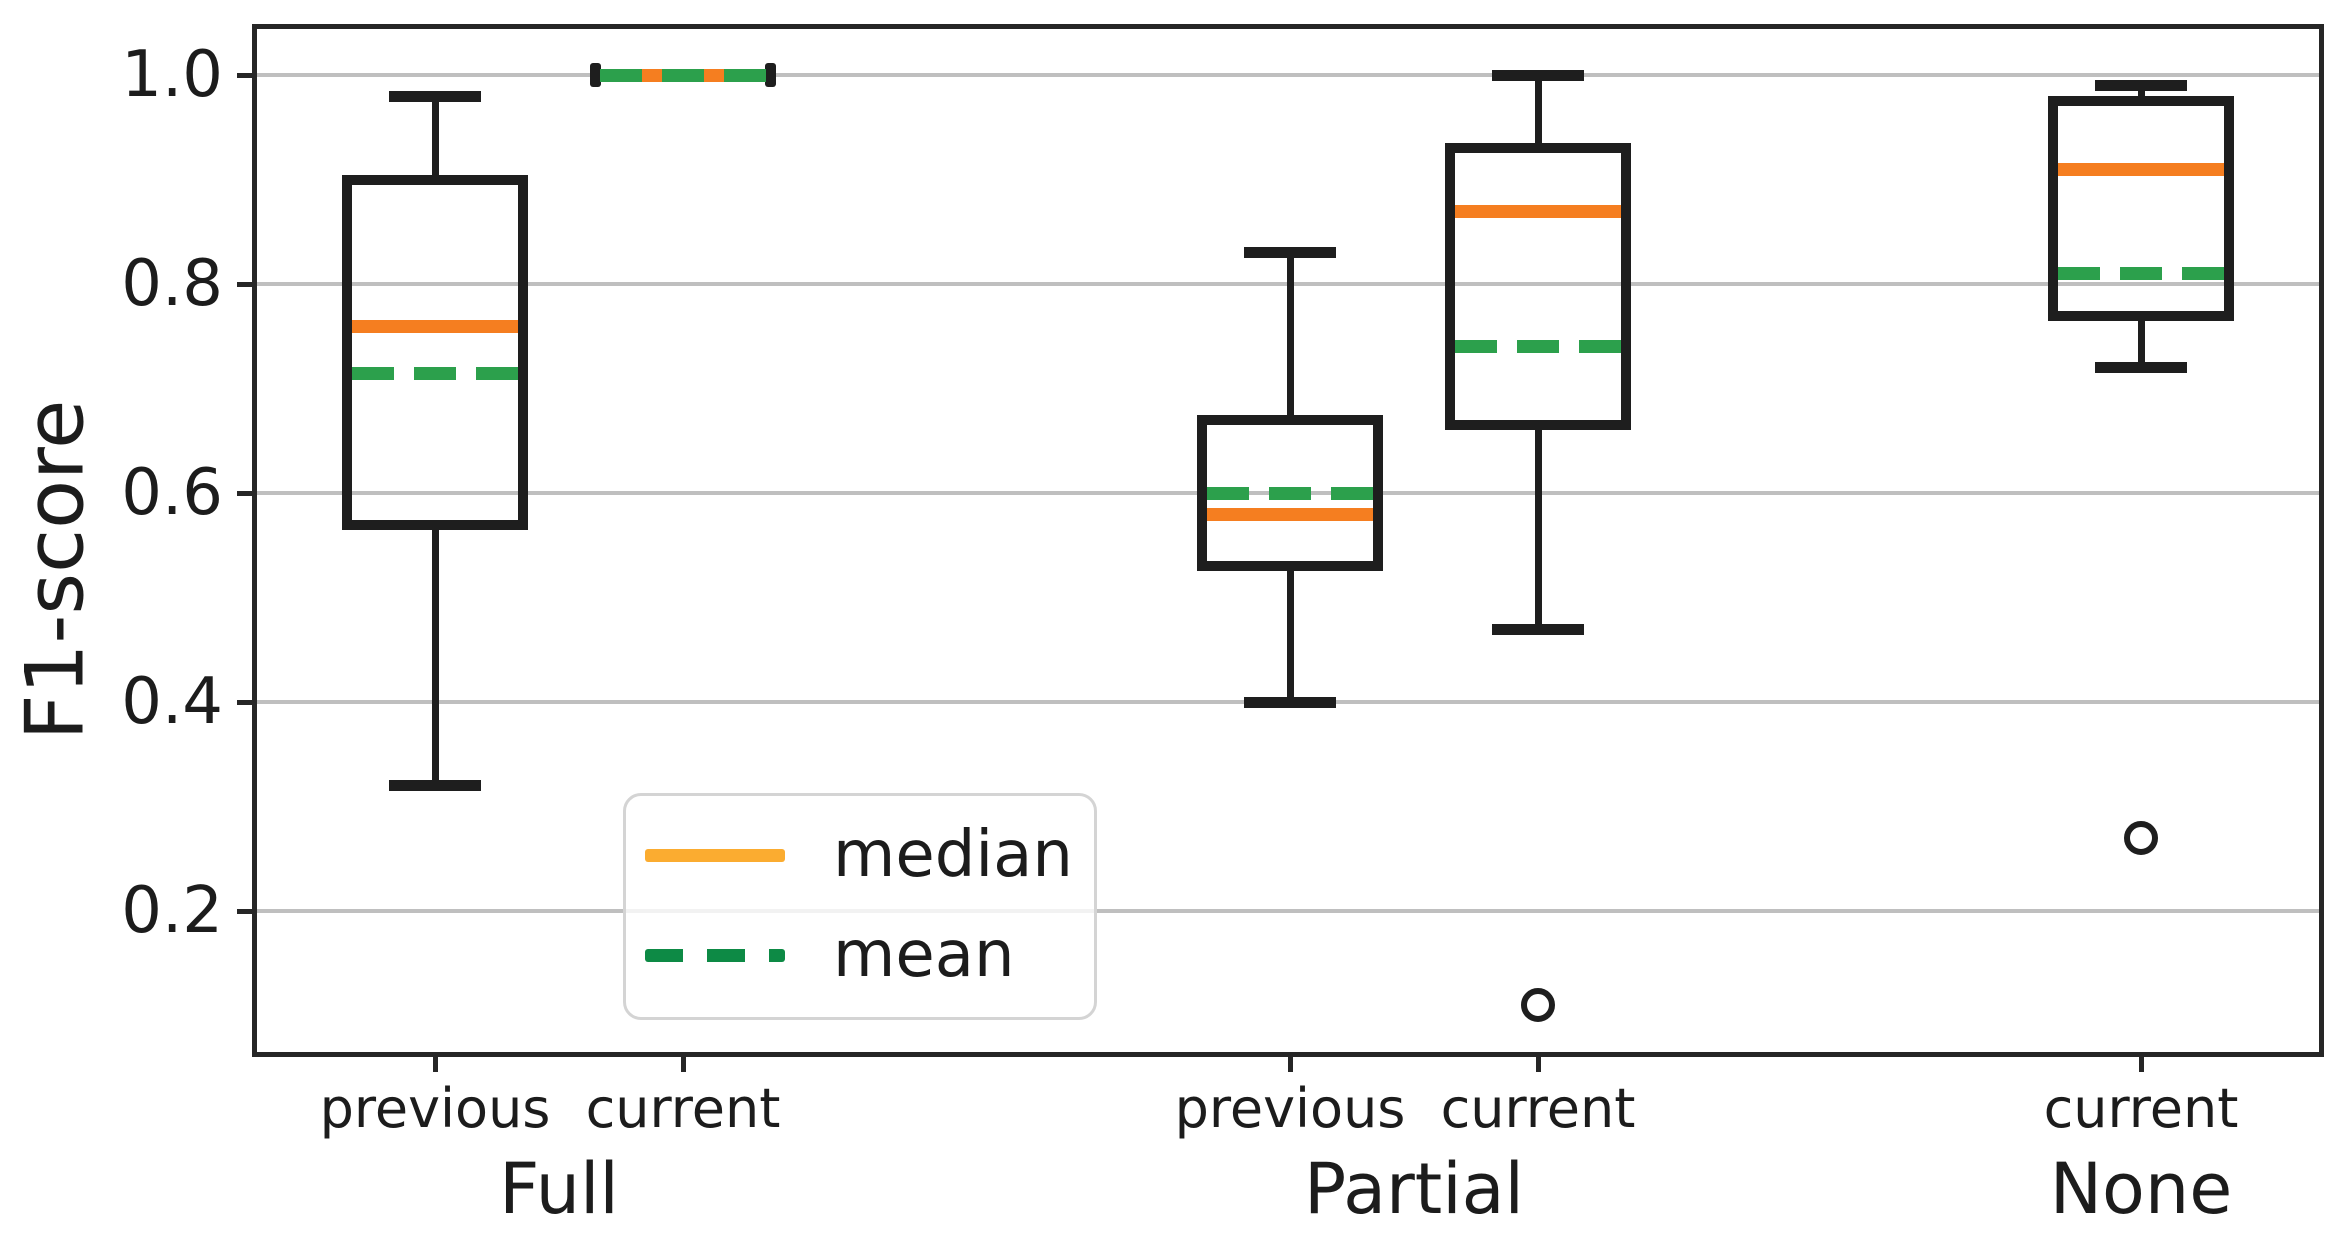 Image resolution: width=2351 pixels, height=1236 pixels. What do you see at coordinates (1414, 1189) in the screenshot?
I see `group-label: Partial` at bounding box center [1414, 1189].